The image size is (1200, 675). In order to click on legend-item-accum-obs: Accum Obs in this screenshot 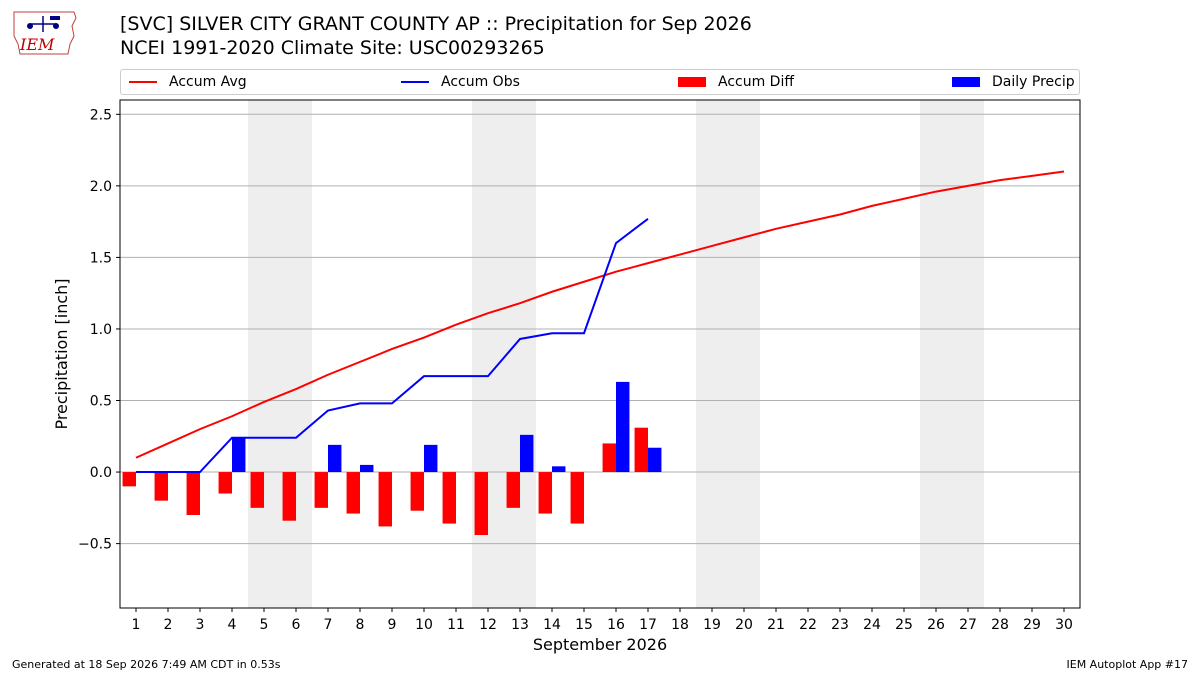, I will do `click(460, 82)`.